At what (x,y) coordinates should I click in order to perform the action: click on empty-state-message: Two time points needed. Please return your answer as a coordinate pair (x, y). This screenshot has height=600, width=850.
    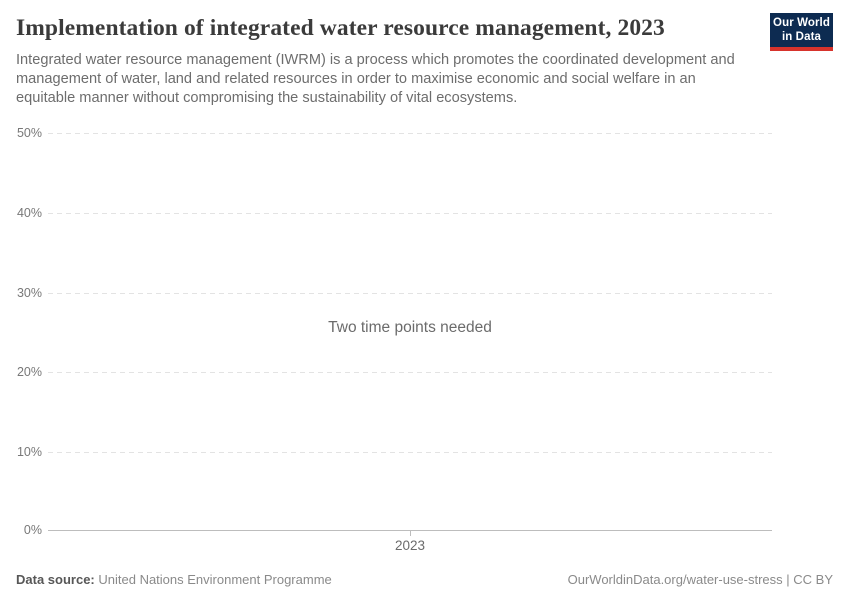
    Looking at the image, I should click on (410, 327).